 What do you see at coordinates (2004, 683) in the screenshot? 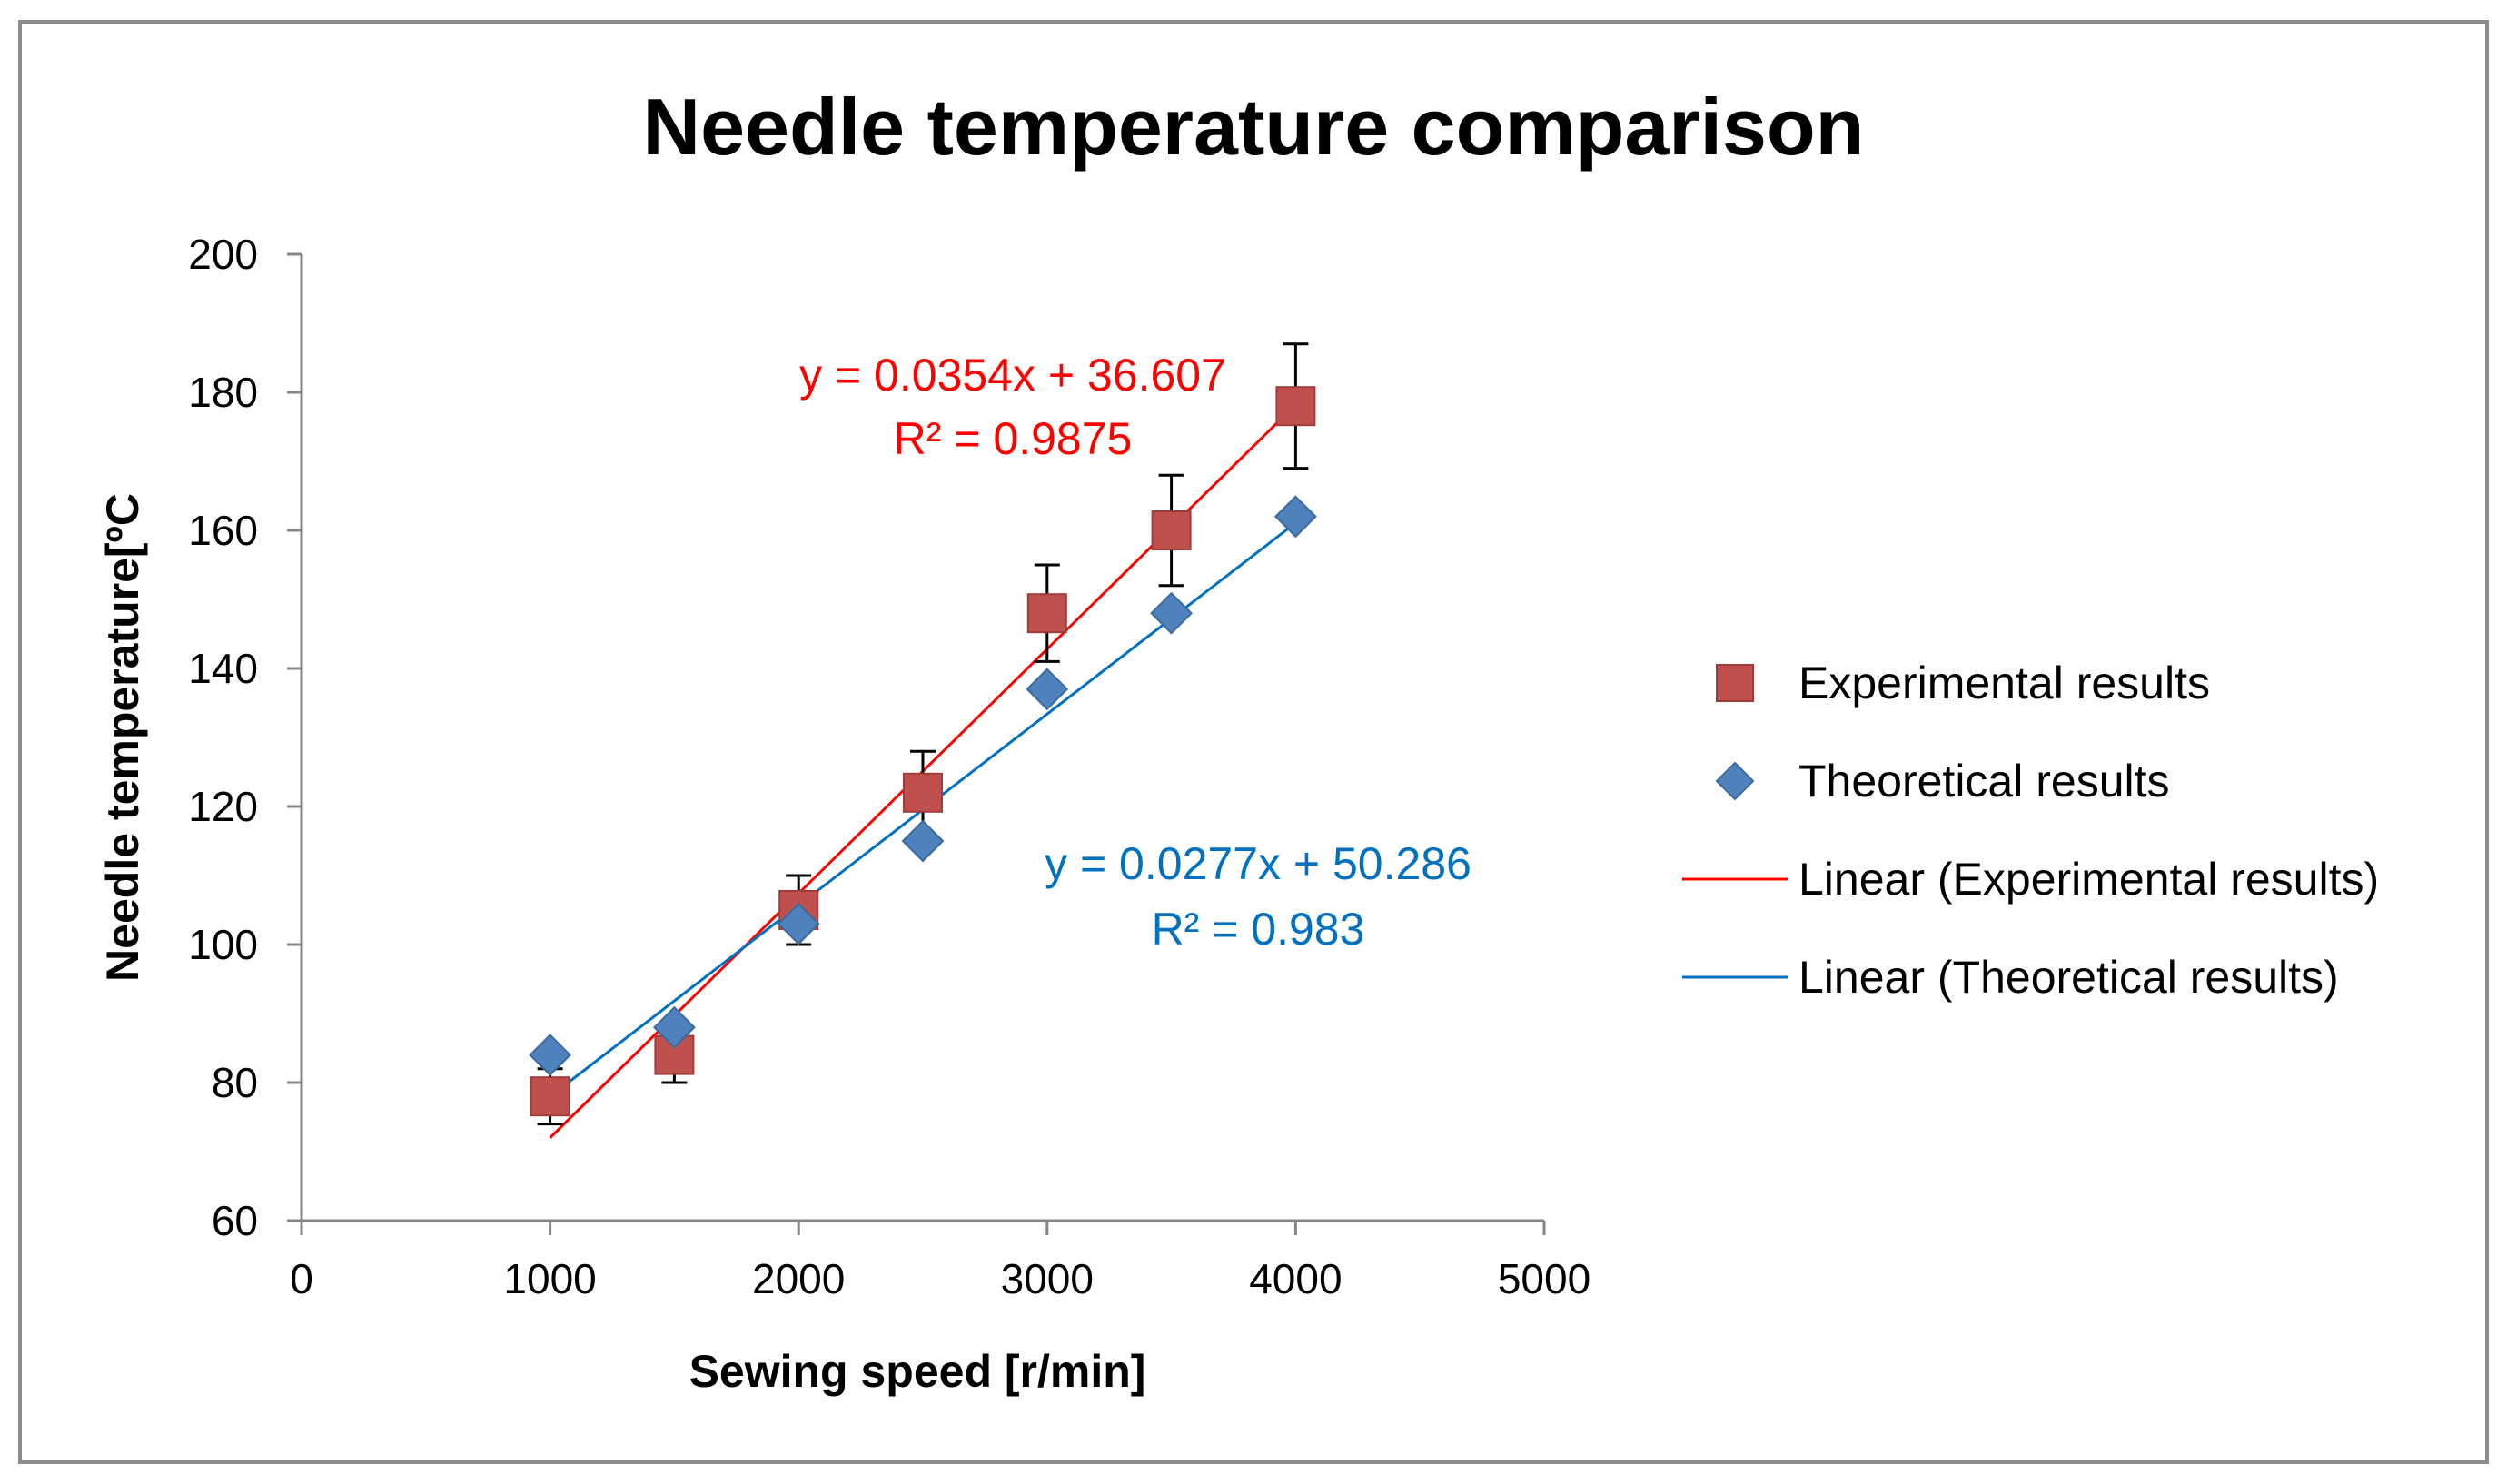
I see `legend-label-experimental: Experimental results` at bounding box center [2004, 683].